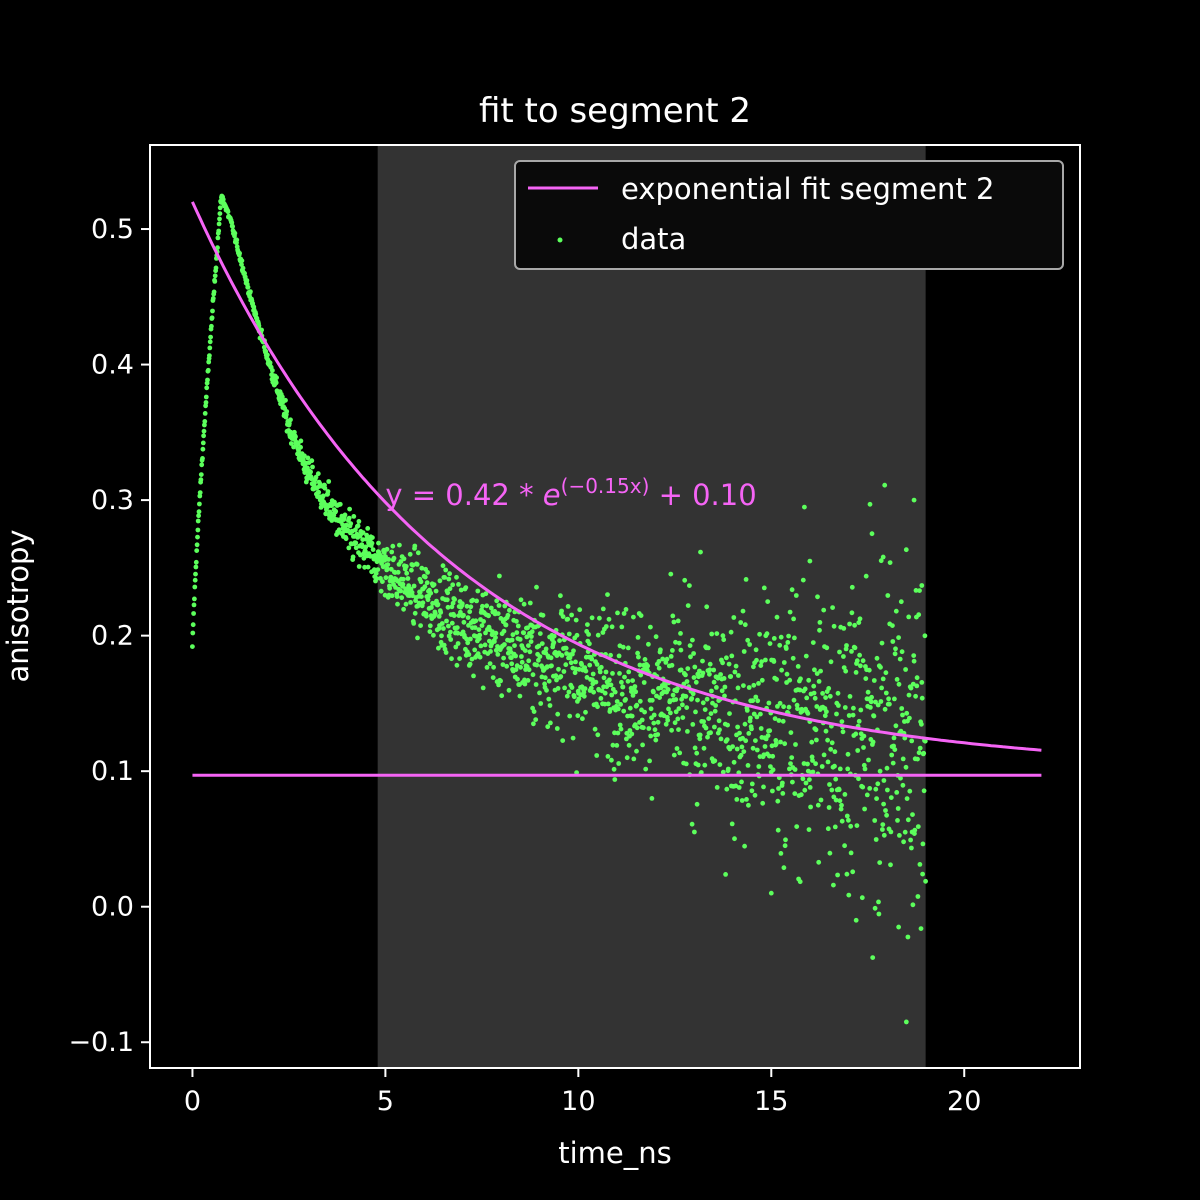 This screenshot has width=1200, height=1200. What do you see at coordinates (112, 771) in the screenshot?
I see `y-tick-label: 0.1` at bounding box center [112, 771].